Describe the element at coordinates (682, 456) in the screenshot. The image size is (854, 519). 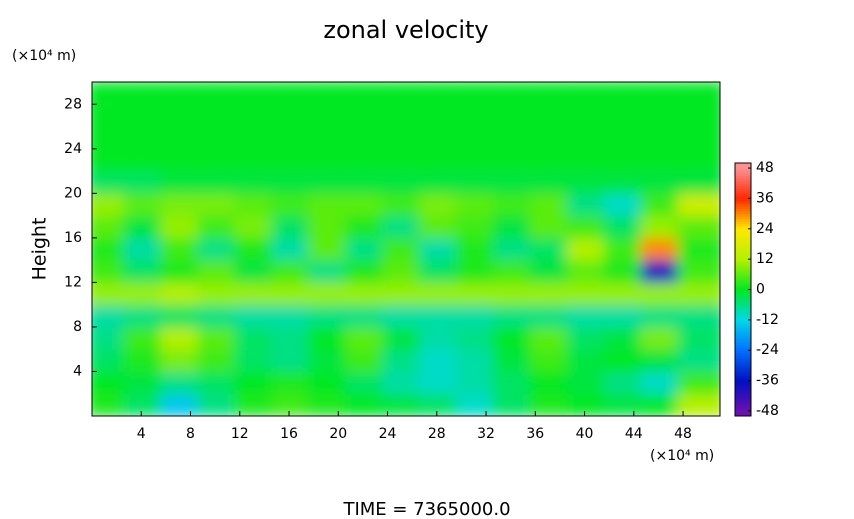
I see `x-unit: (×10⁴ m)` at that location.